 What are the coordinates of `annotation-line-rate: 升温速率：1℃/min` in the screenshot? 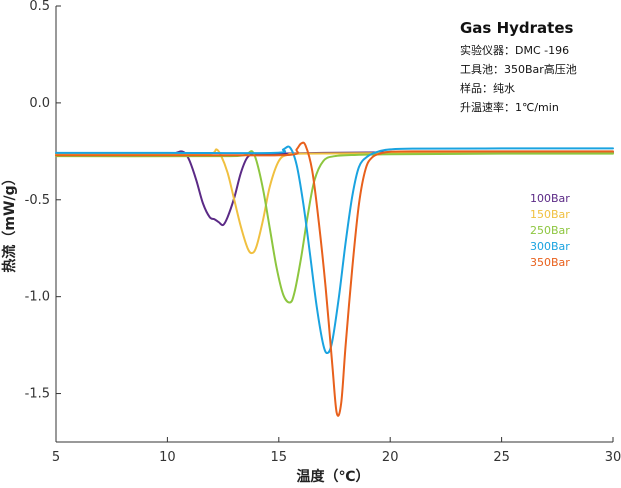 It's located at (509, 107).